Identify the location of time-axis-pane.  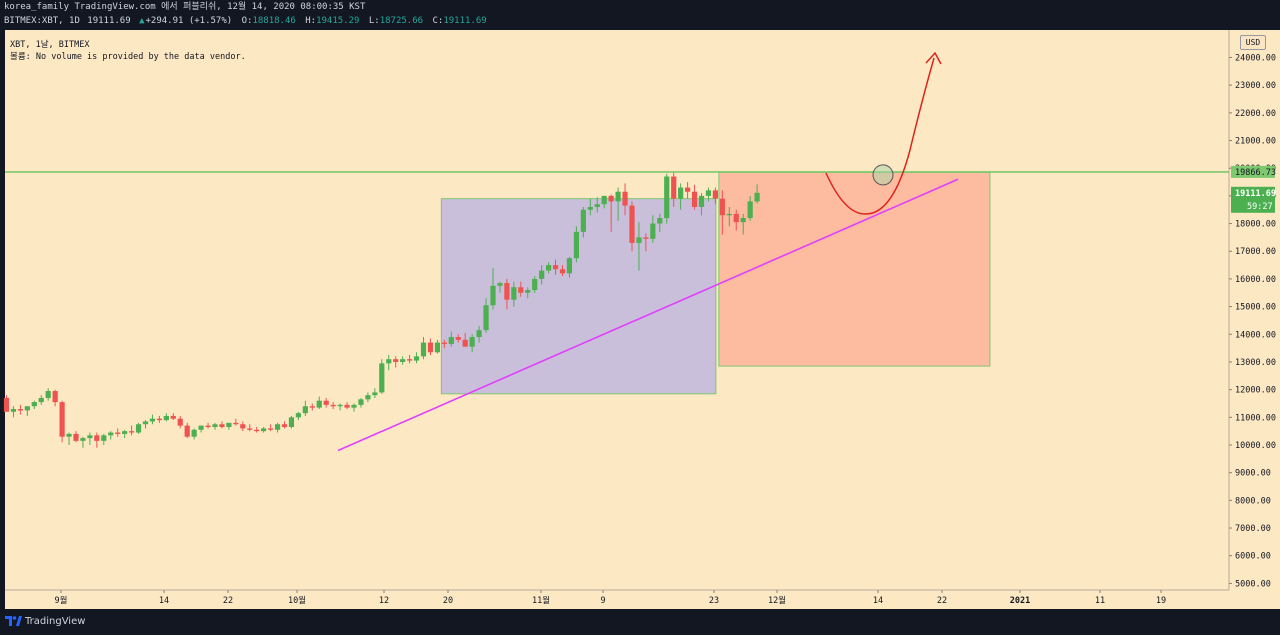
(642, 599).